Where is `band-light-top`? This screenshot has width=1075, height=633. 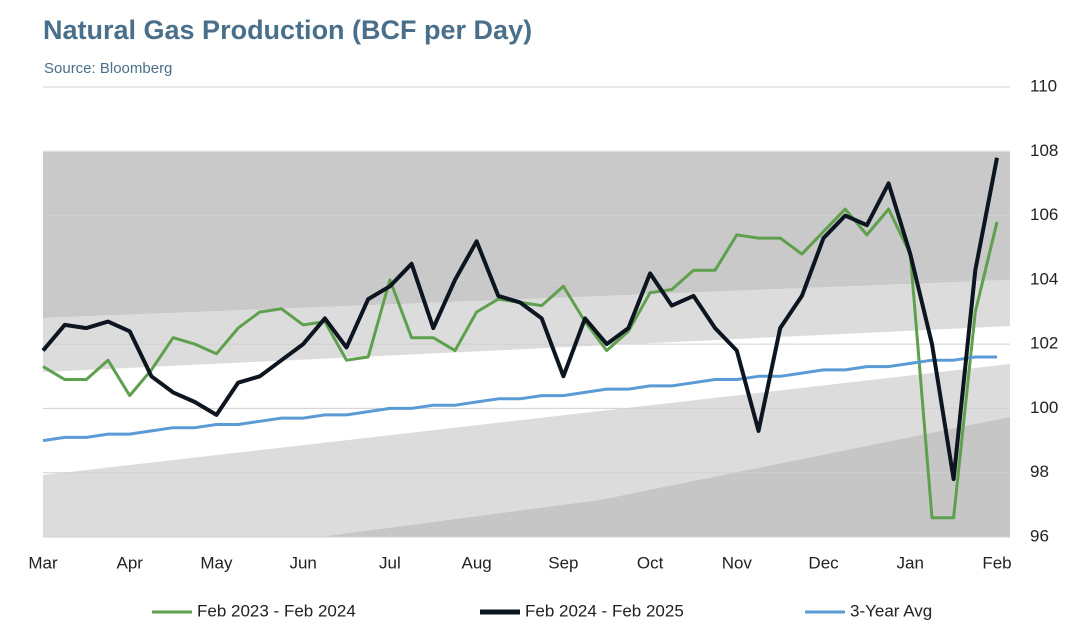 band-light-top is located at coordinates (526, 326).